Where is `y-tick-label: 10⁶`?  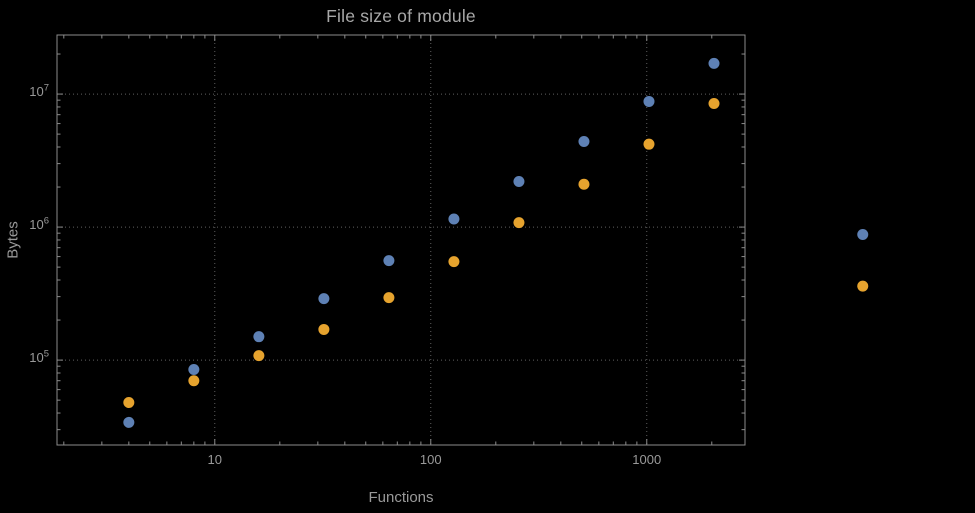
y-tick-label: 10⁶ is located at coordinates (39, 224).